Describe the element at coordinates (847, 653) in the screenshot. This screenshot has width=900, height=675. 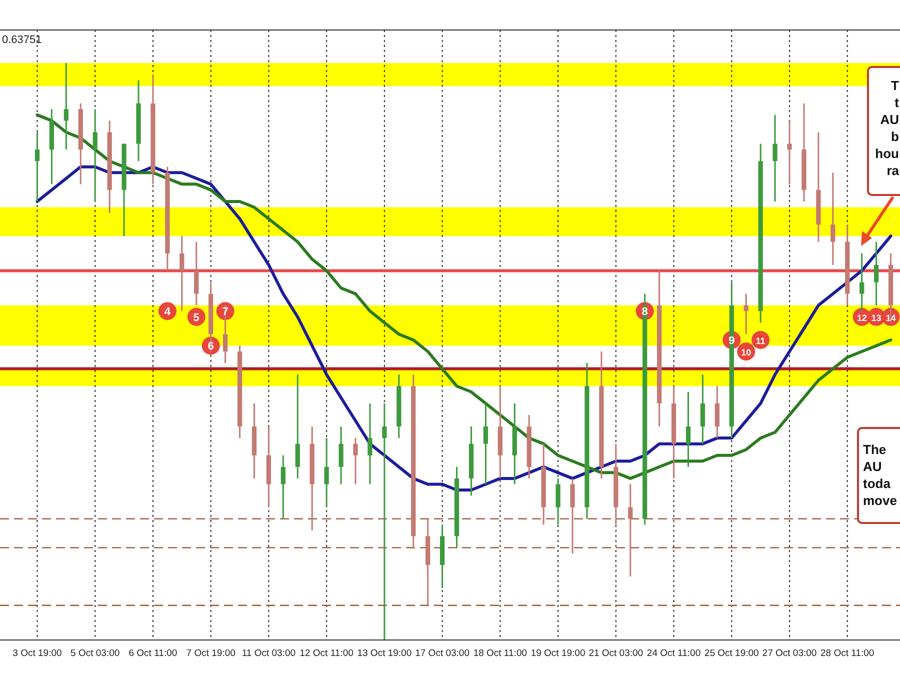
I see `x-tick-label: 28 Oct 11:00` at that location.